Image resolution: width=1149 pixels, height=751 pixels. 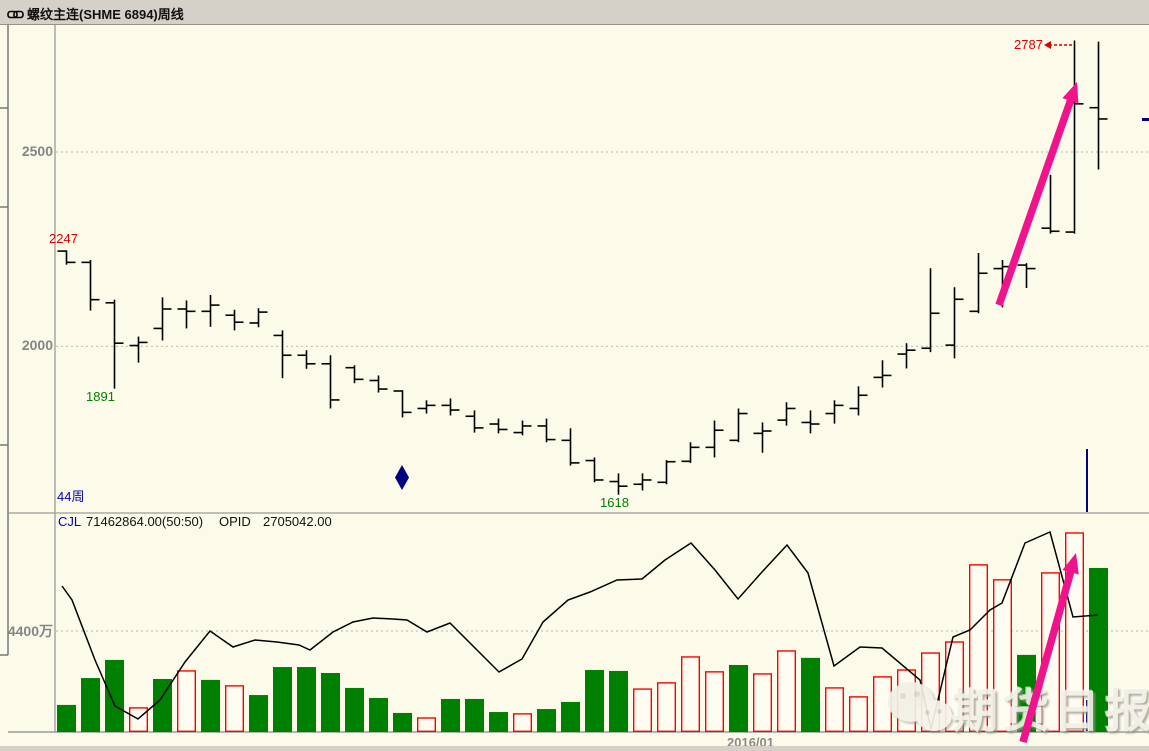 What do you see at coordinates (145, 521) in the screenshot?
I see `indicator-value: 71462864.00(50:50)` at bounding box center [145, 521].